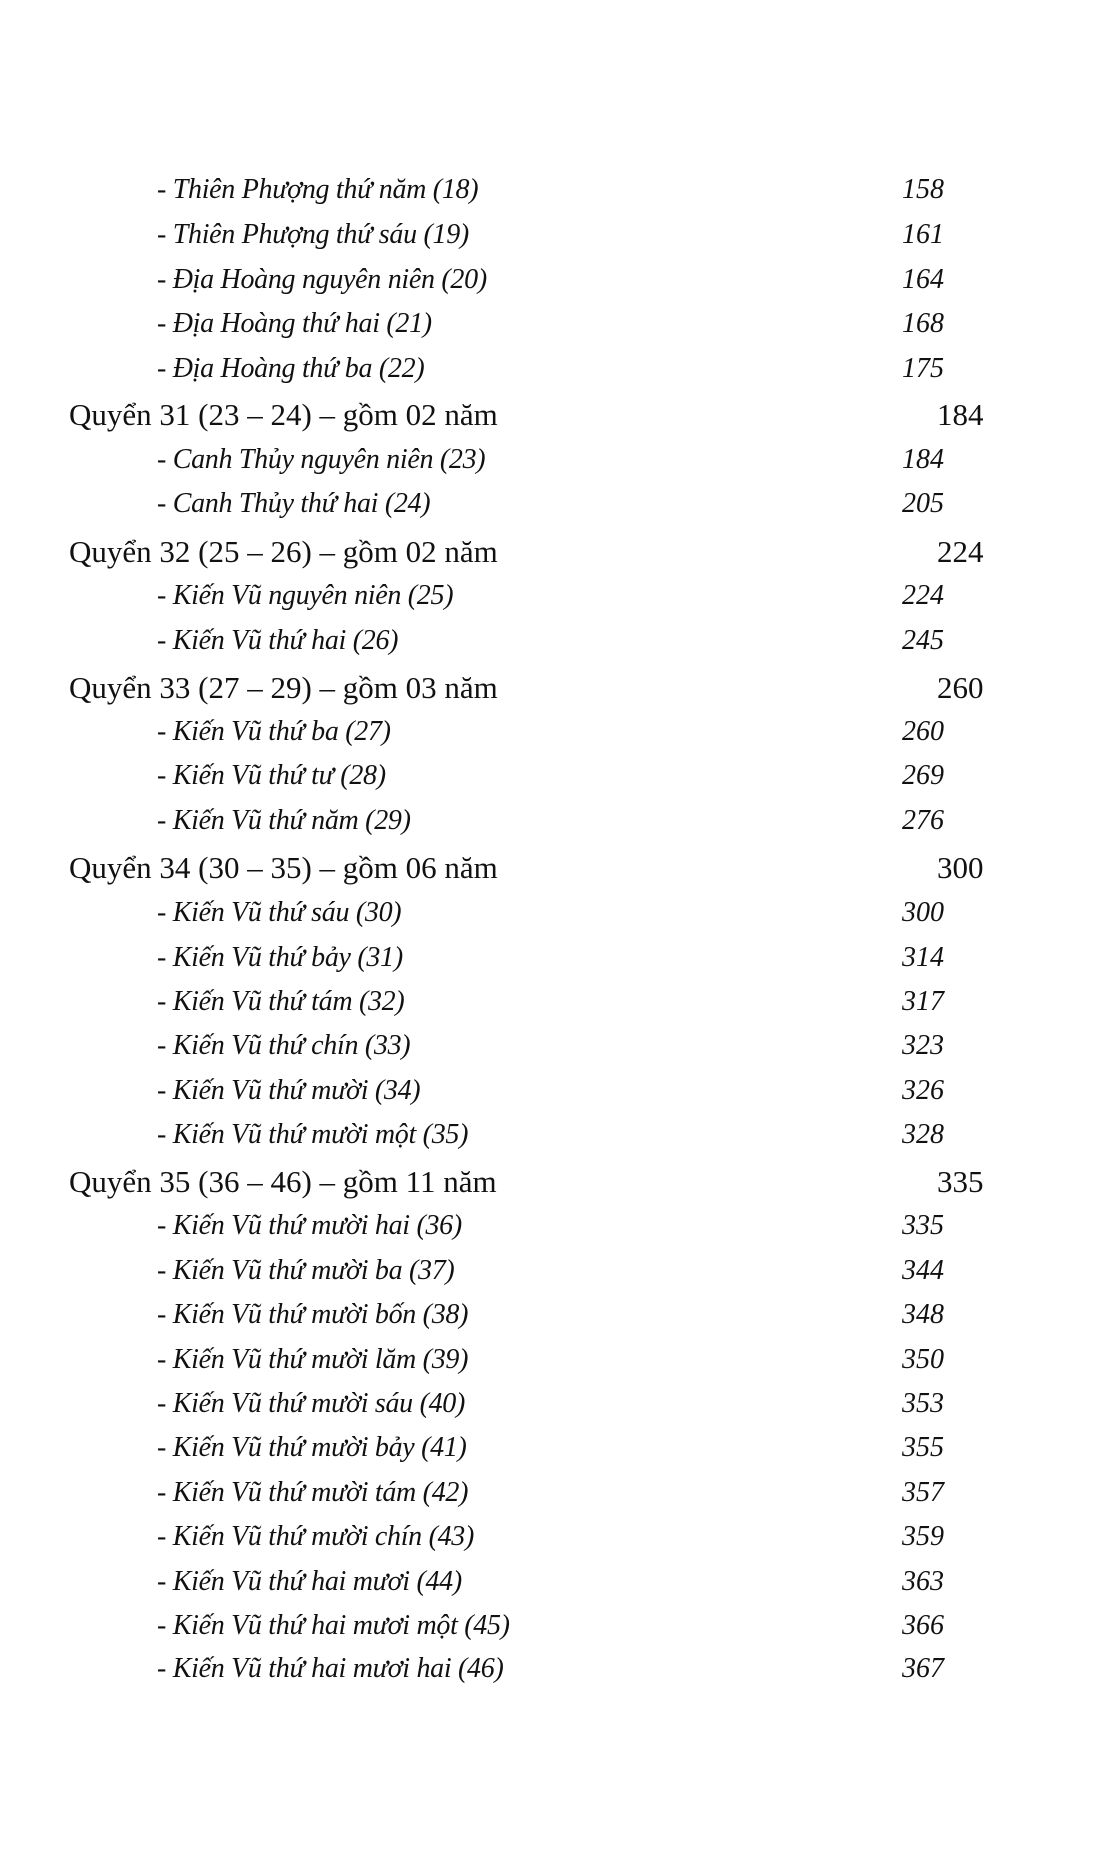 The width and height of the screenshot is (1097, 1868). What do you see at coordinates (289, 1090) in the screenshot?
I see `entry-title: - Kiến Vũ thứ mười (34)` at bounding box center [289, 1090].